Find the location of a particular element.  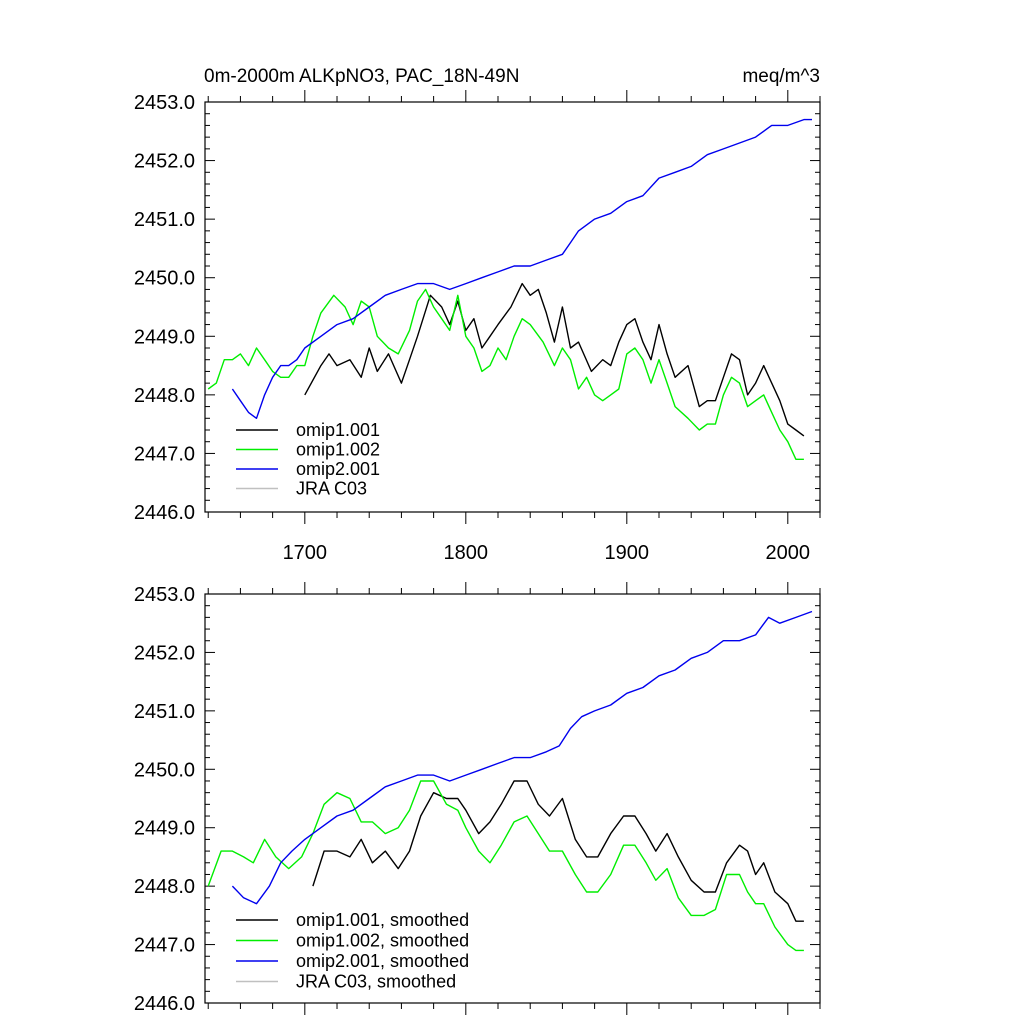

legend-label-omip1-001: omip1.001 is located at coordinates (338, 430).